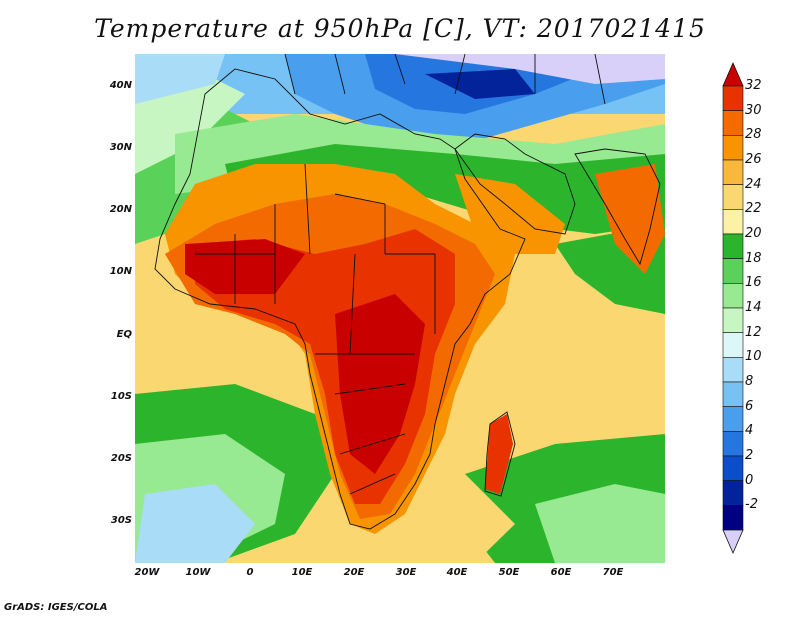 This screenshot has width=800, height=618. I want to click on colorbar-label: 8, so click(749, 381).